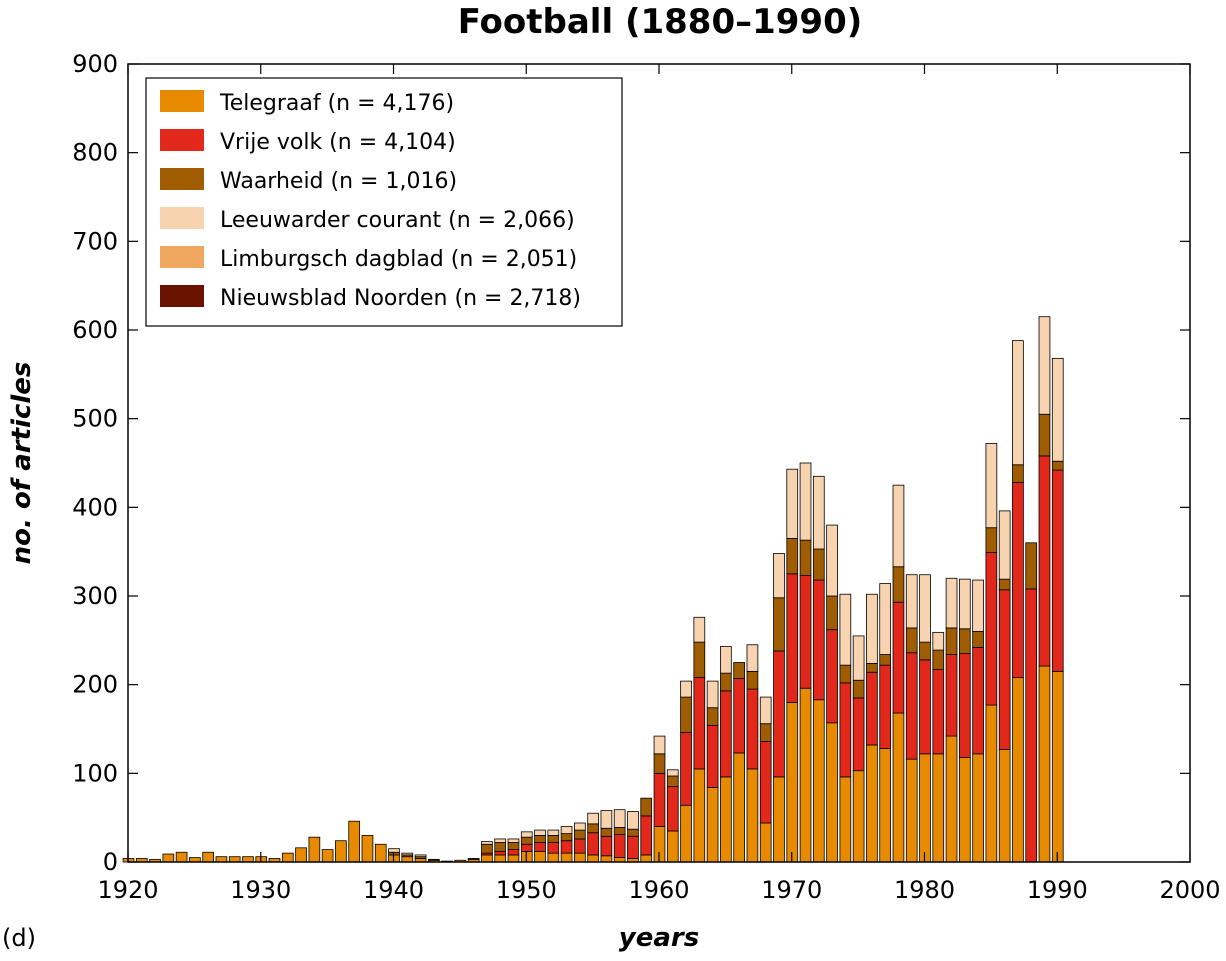 The width and height of the screenshot is (1226, 961). Describe the element at coordinates (407, 854) in the screenshot. I see `bar-segment-1941-s3` at that location.